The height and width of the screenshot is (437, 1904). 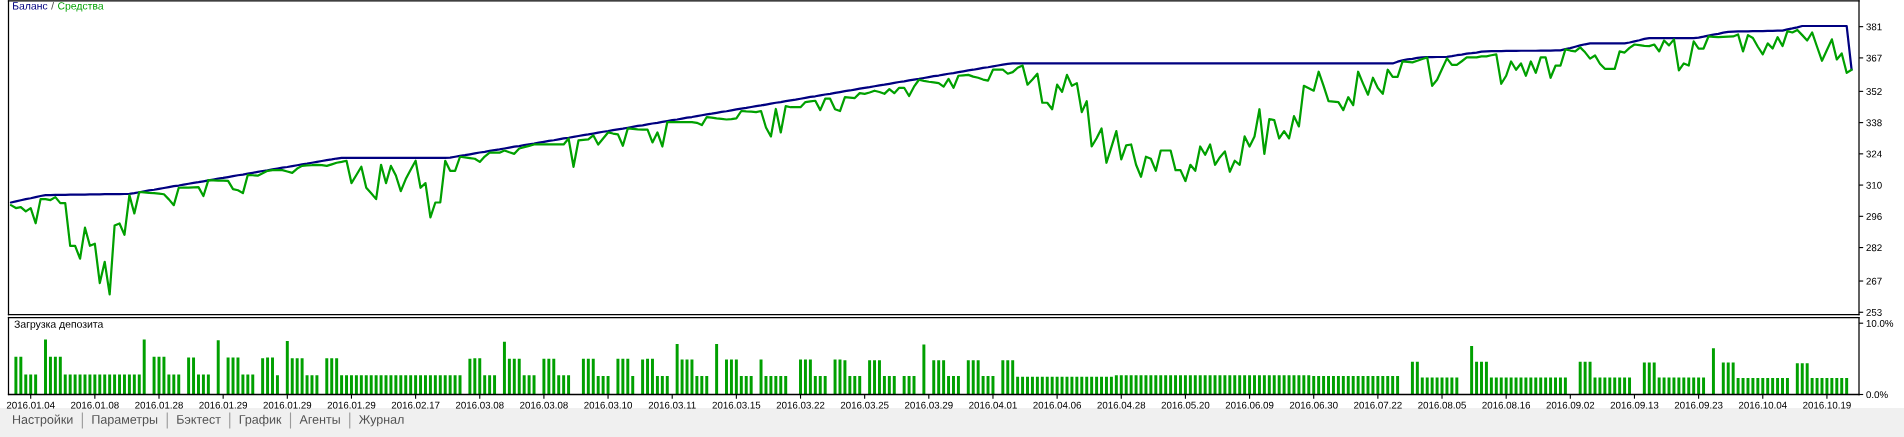 I want to click on y-tick-label: 267, so click(x=1874, y=281).